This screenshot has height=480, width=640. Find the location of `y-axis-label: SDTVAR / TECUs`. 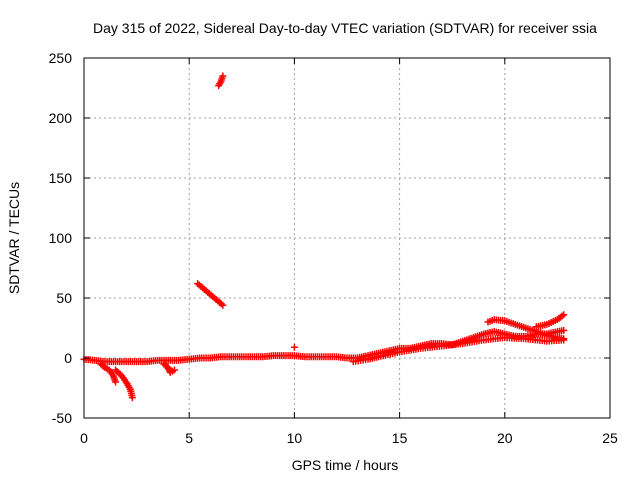

y-axis-label: SDTVAR / TECUs is located at coordinates (14, 238).